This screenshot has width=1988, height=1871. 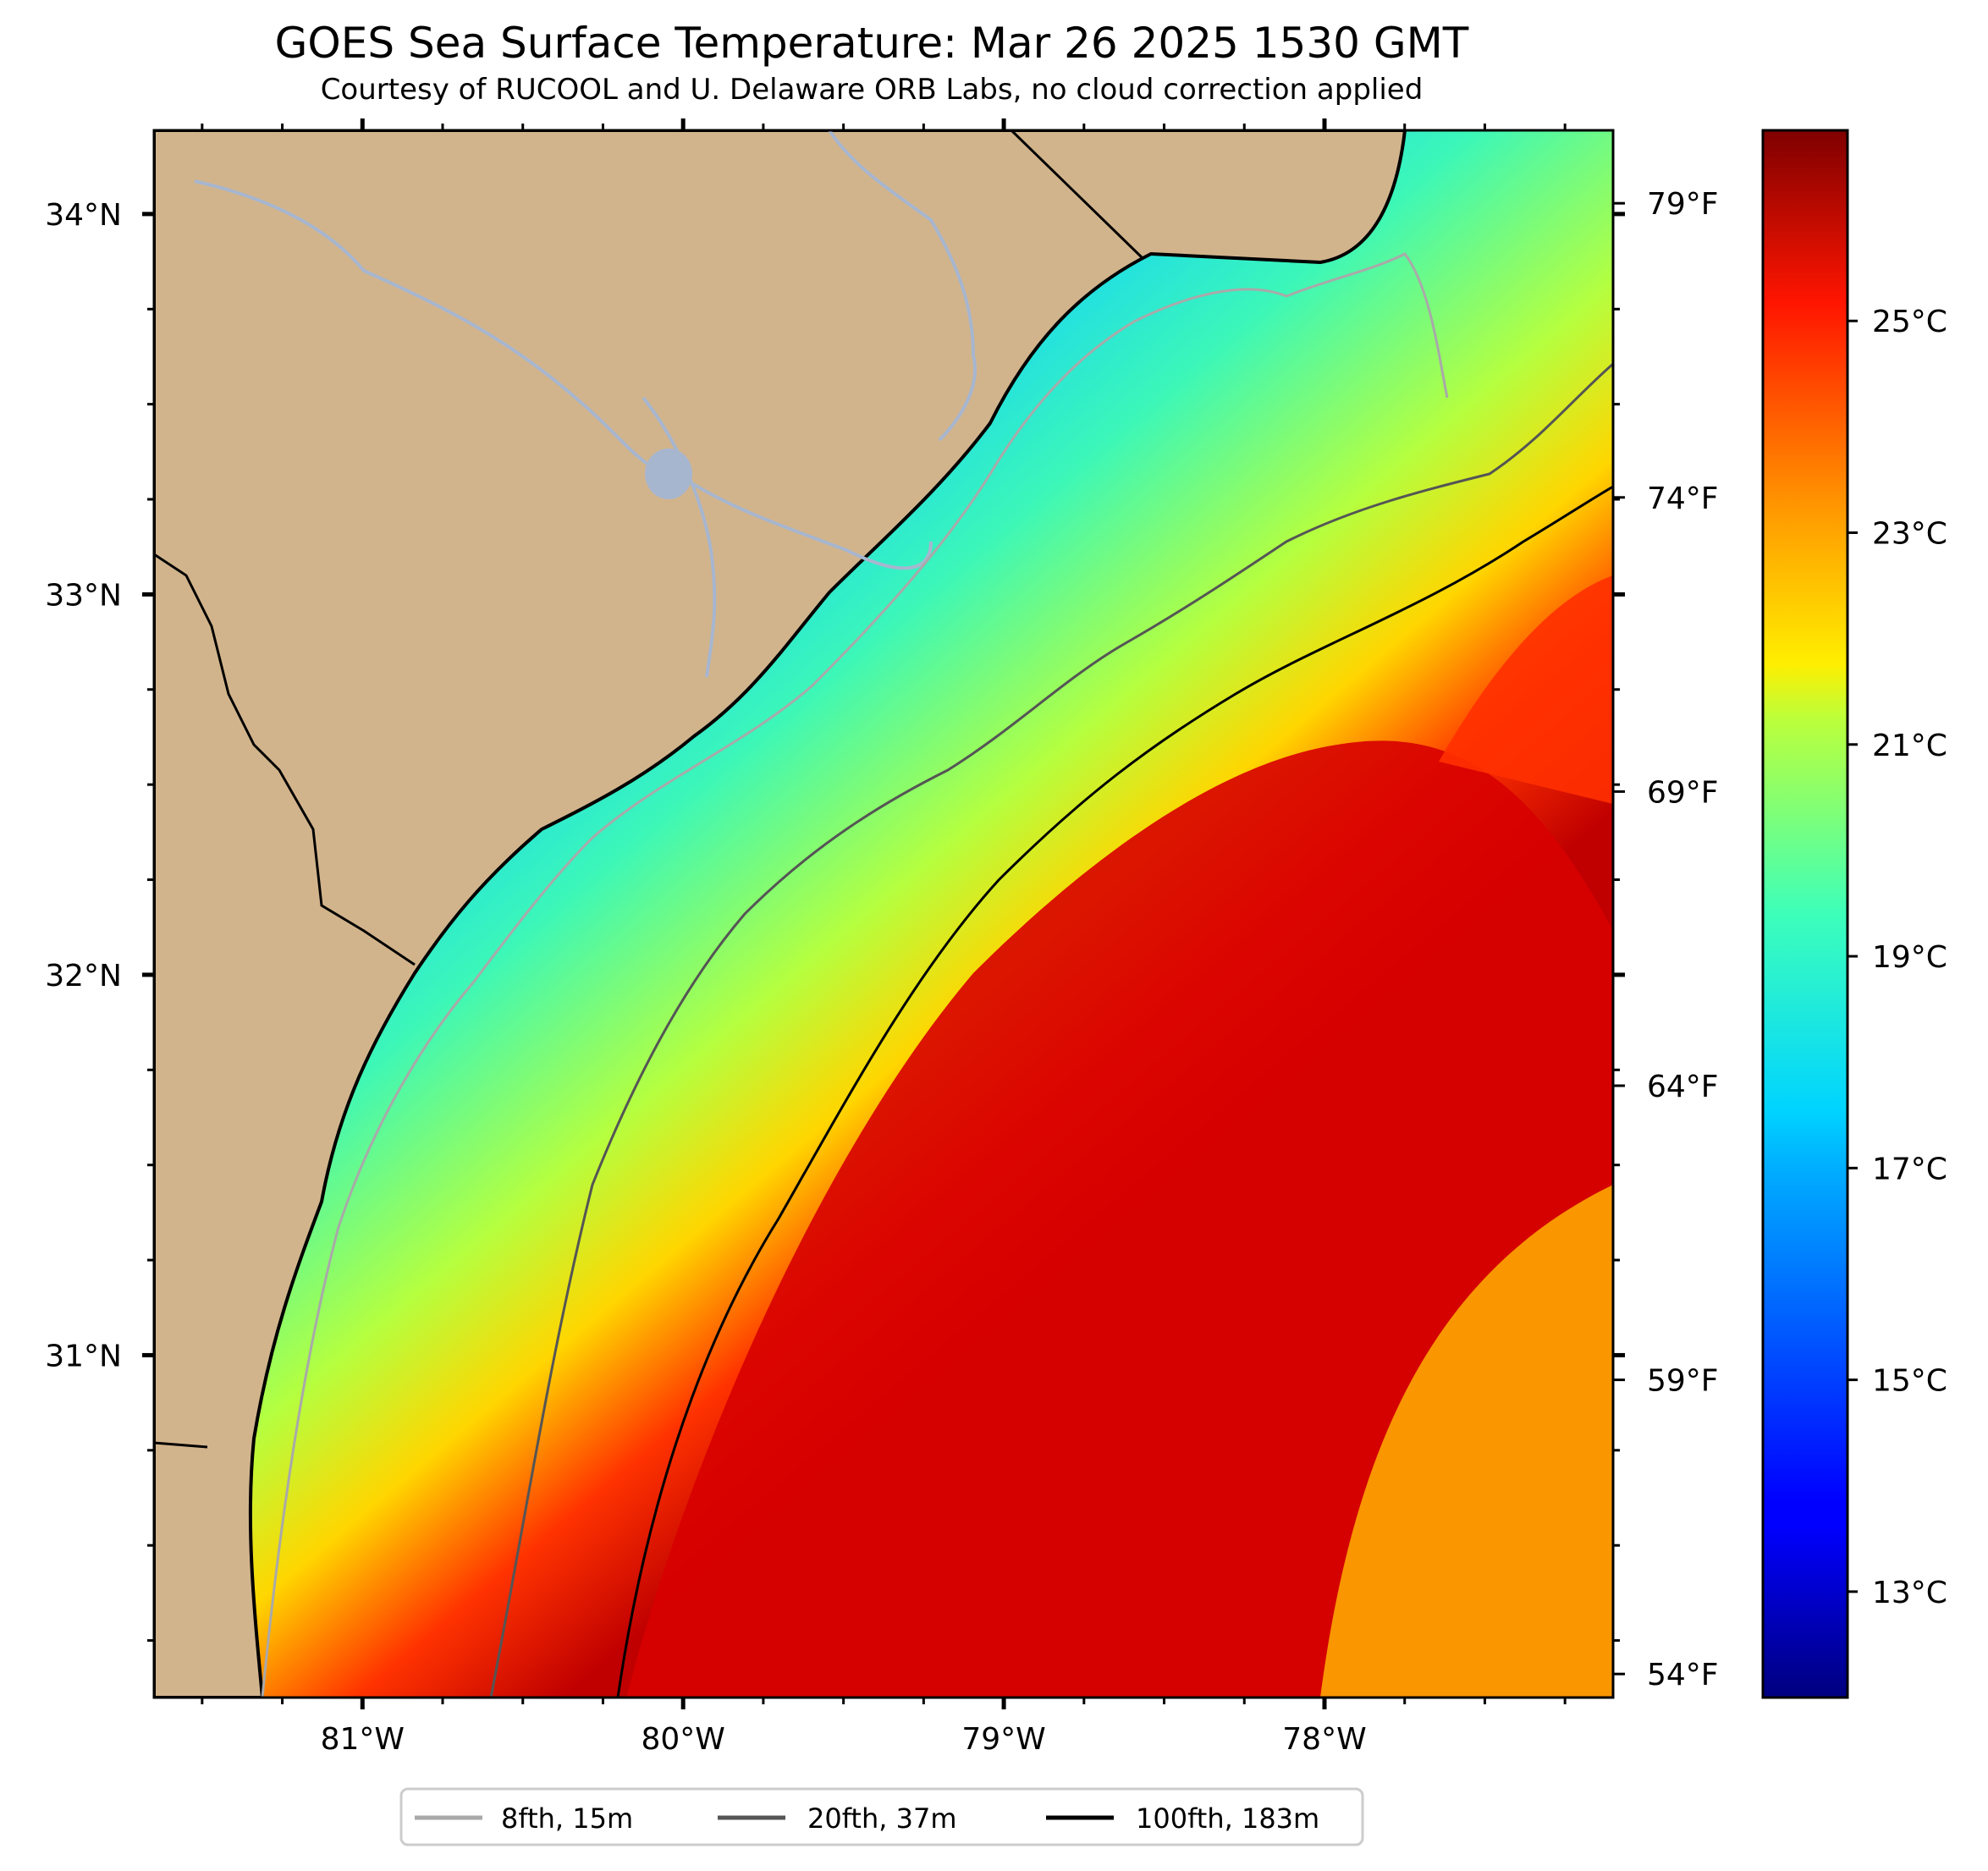 I want to click on fahrenheit-tick-label: 64°F, so click(x=1683, y=1087).